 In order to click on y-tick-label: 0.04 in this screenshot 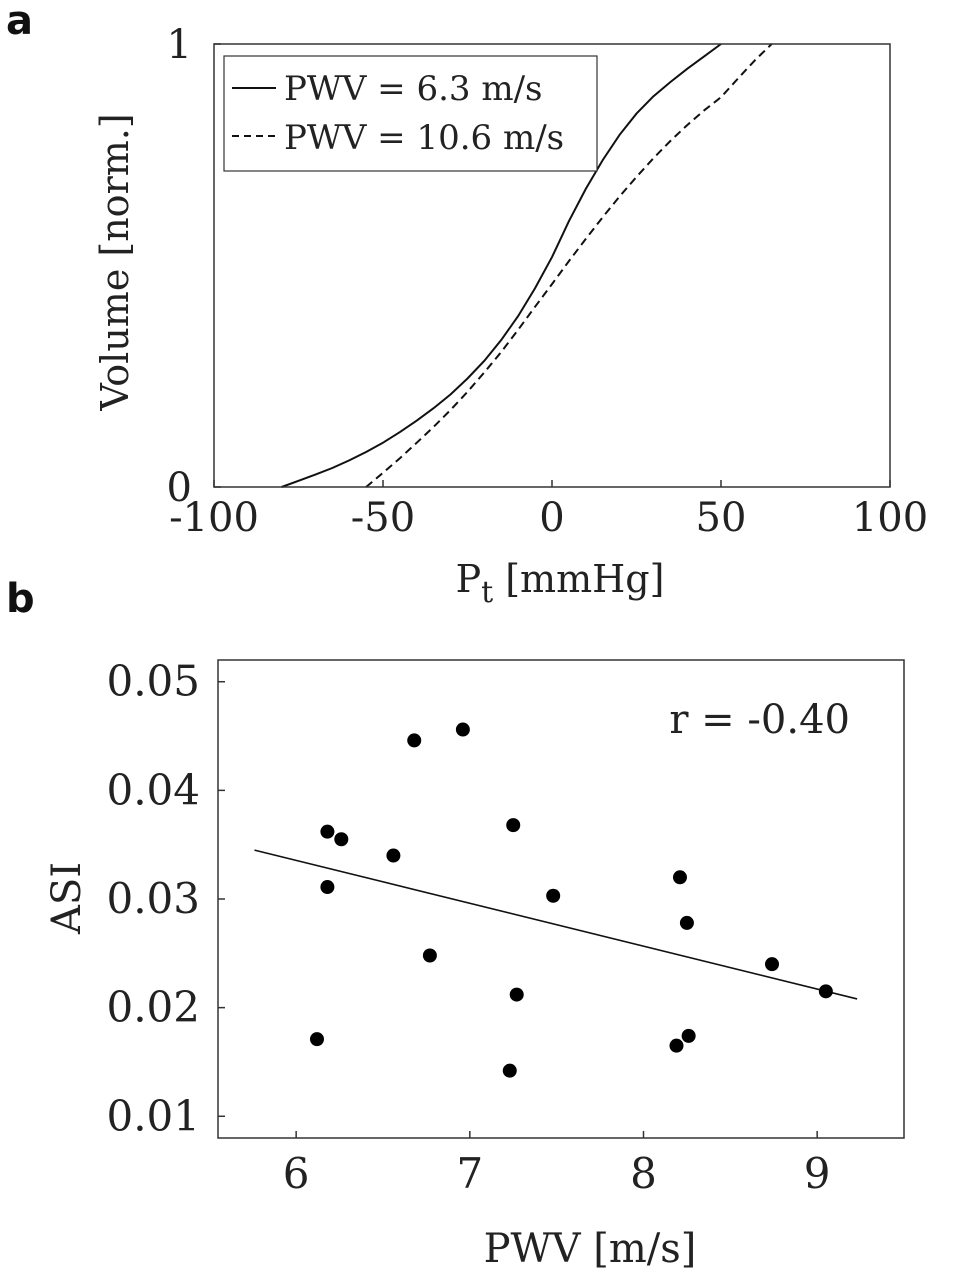, I will do `click(153, 789)`.